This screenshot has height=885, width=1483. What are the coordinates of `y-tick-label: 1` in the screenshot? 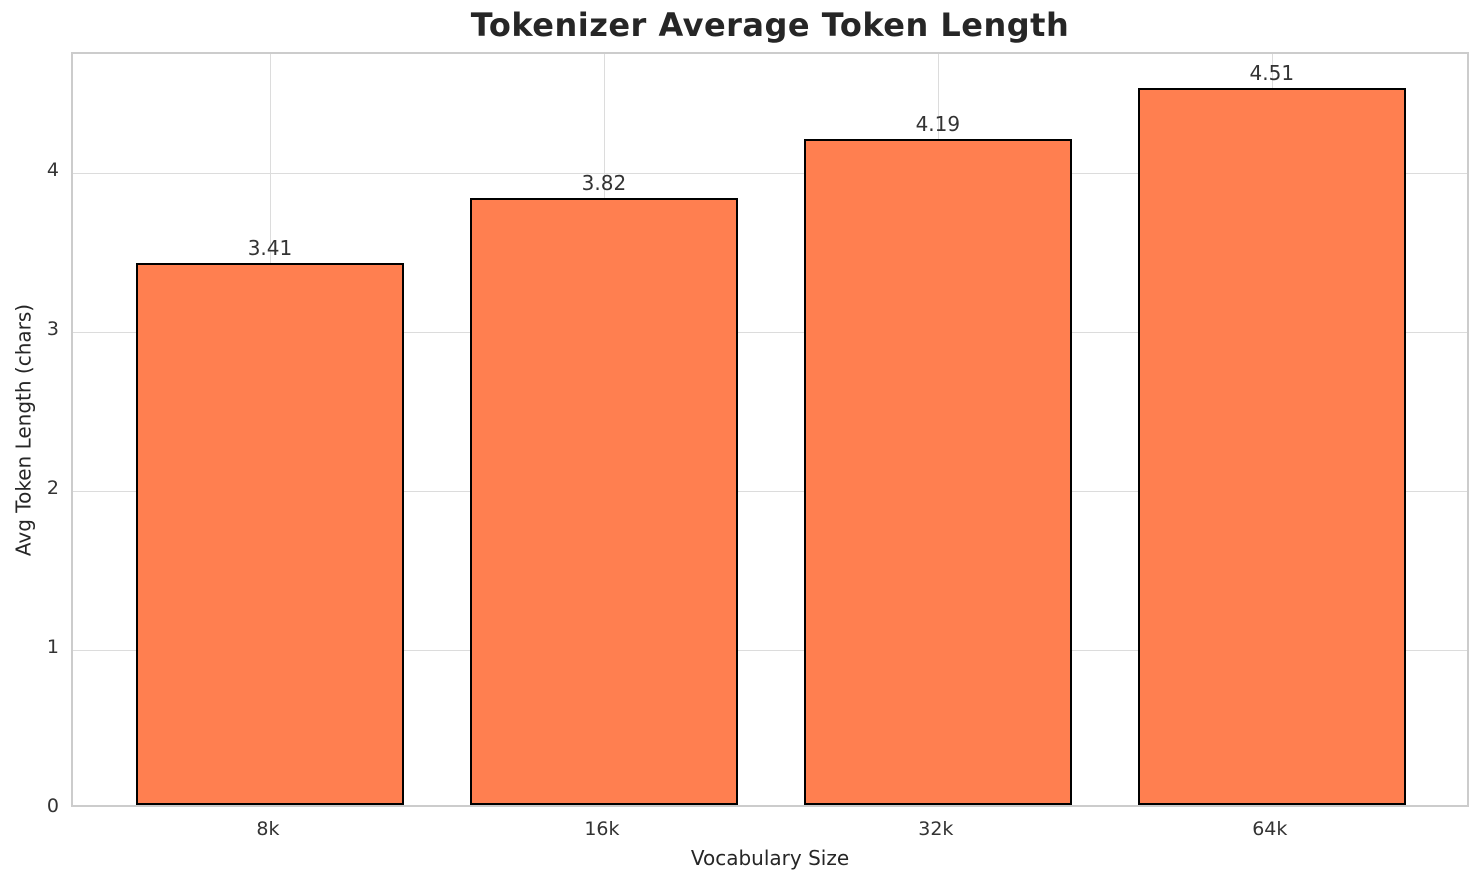 It's located at (52, 647).